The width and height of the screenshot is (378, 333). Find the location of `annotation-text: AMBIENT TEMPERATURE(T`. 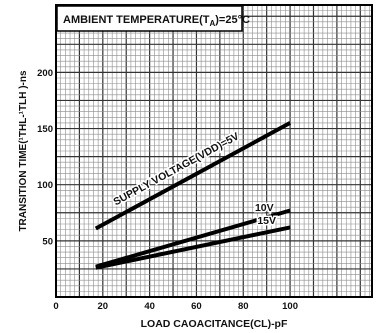

annotation-text: AMBIENT TEMPERATURE(T is located at coordinates (136, 20).